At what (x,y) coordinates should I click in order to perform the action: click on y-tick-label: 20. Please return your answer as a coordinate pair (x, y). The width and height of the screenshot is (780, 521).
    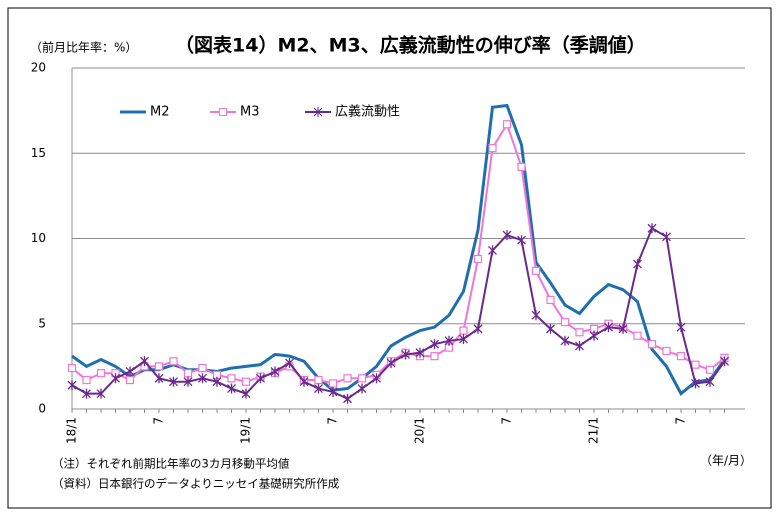
    Looking at the image, I should click on (38, 68).